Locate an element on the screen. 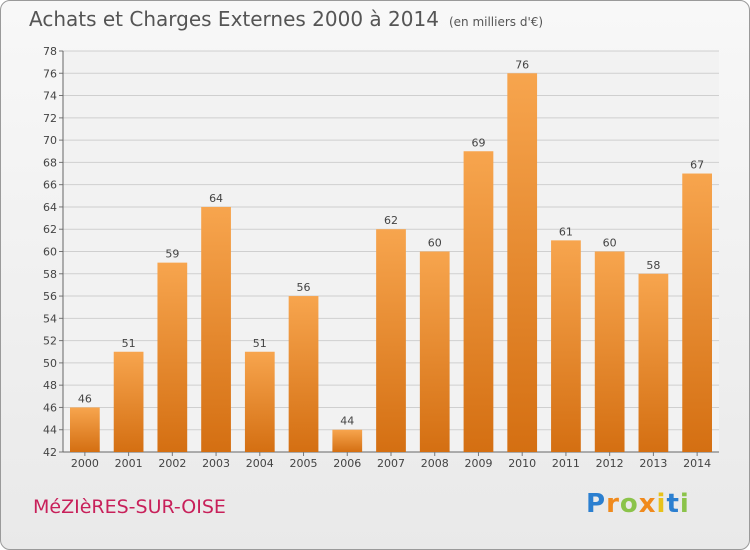 The height and width of the screenshot is (550, 750). data-label: 64 is located at coordinates (216, 198).